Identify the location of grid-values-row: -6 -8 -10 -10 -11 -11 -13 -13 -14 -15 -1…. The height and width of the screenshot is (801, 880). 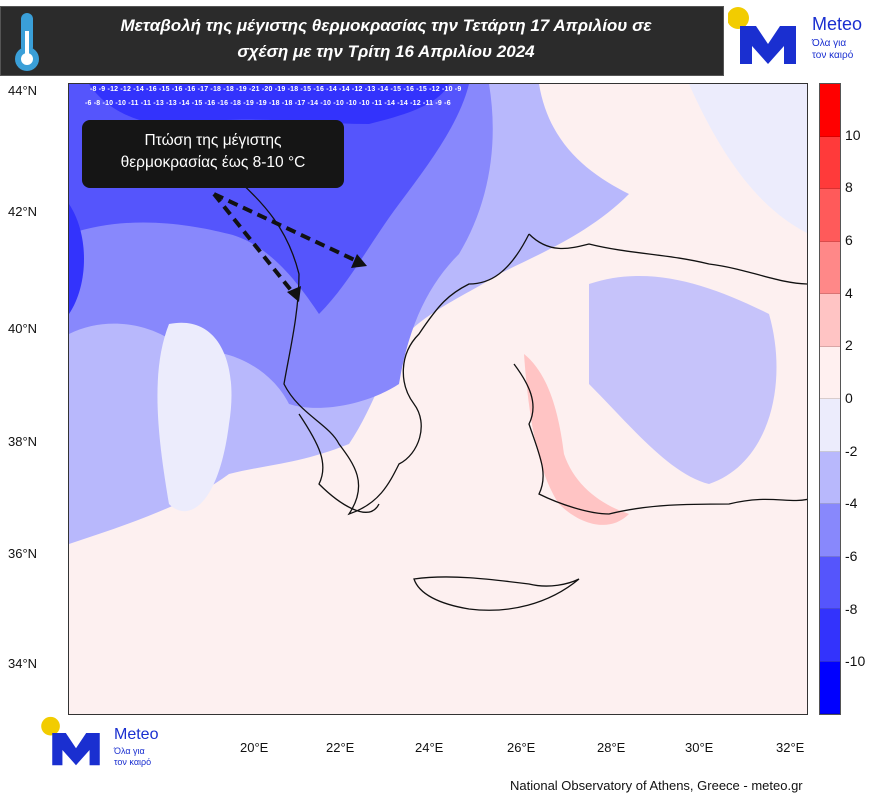
(268, 103).